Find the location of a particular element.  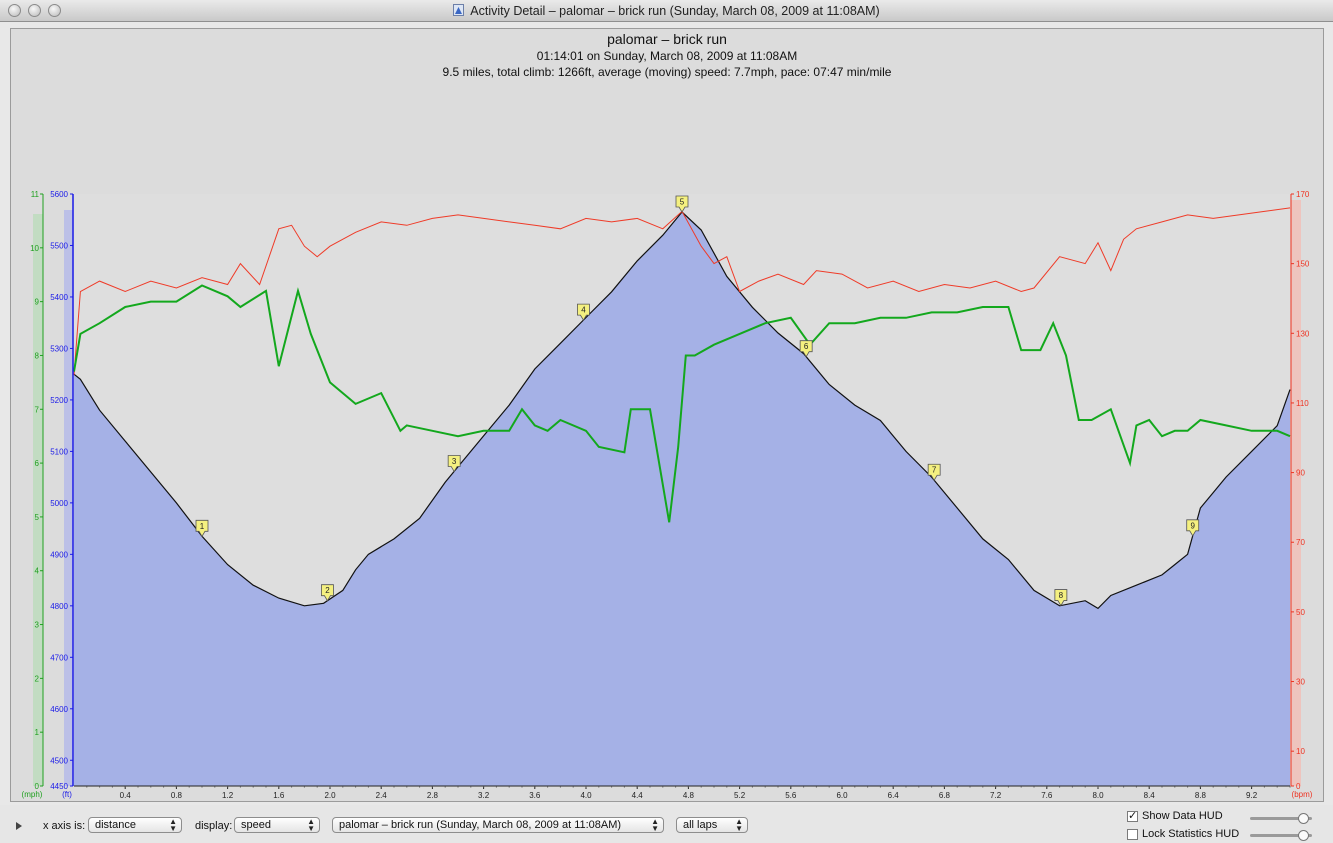

mph-tick-label: 2 is located at coordinates (37, 678).